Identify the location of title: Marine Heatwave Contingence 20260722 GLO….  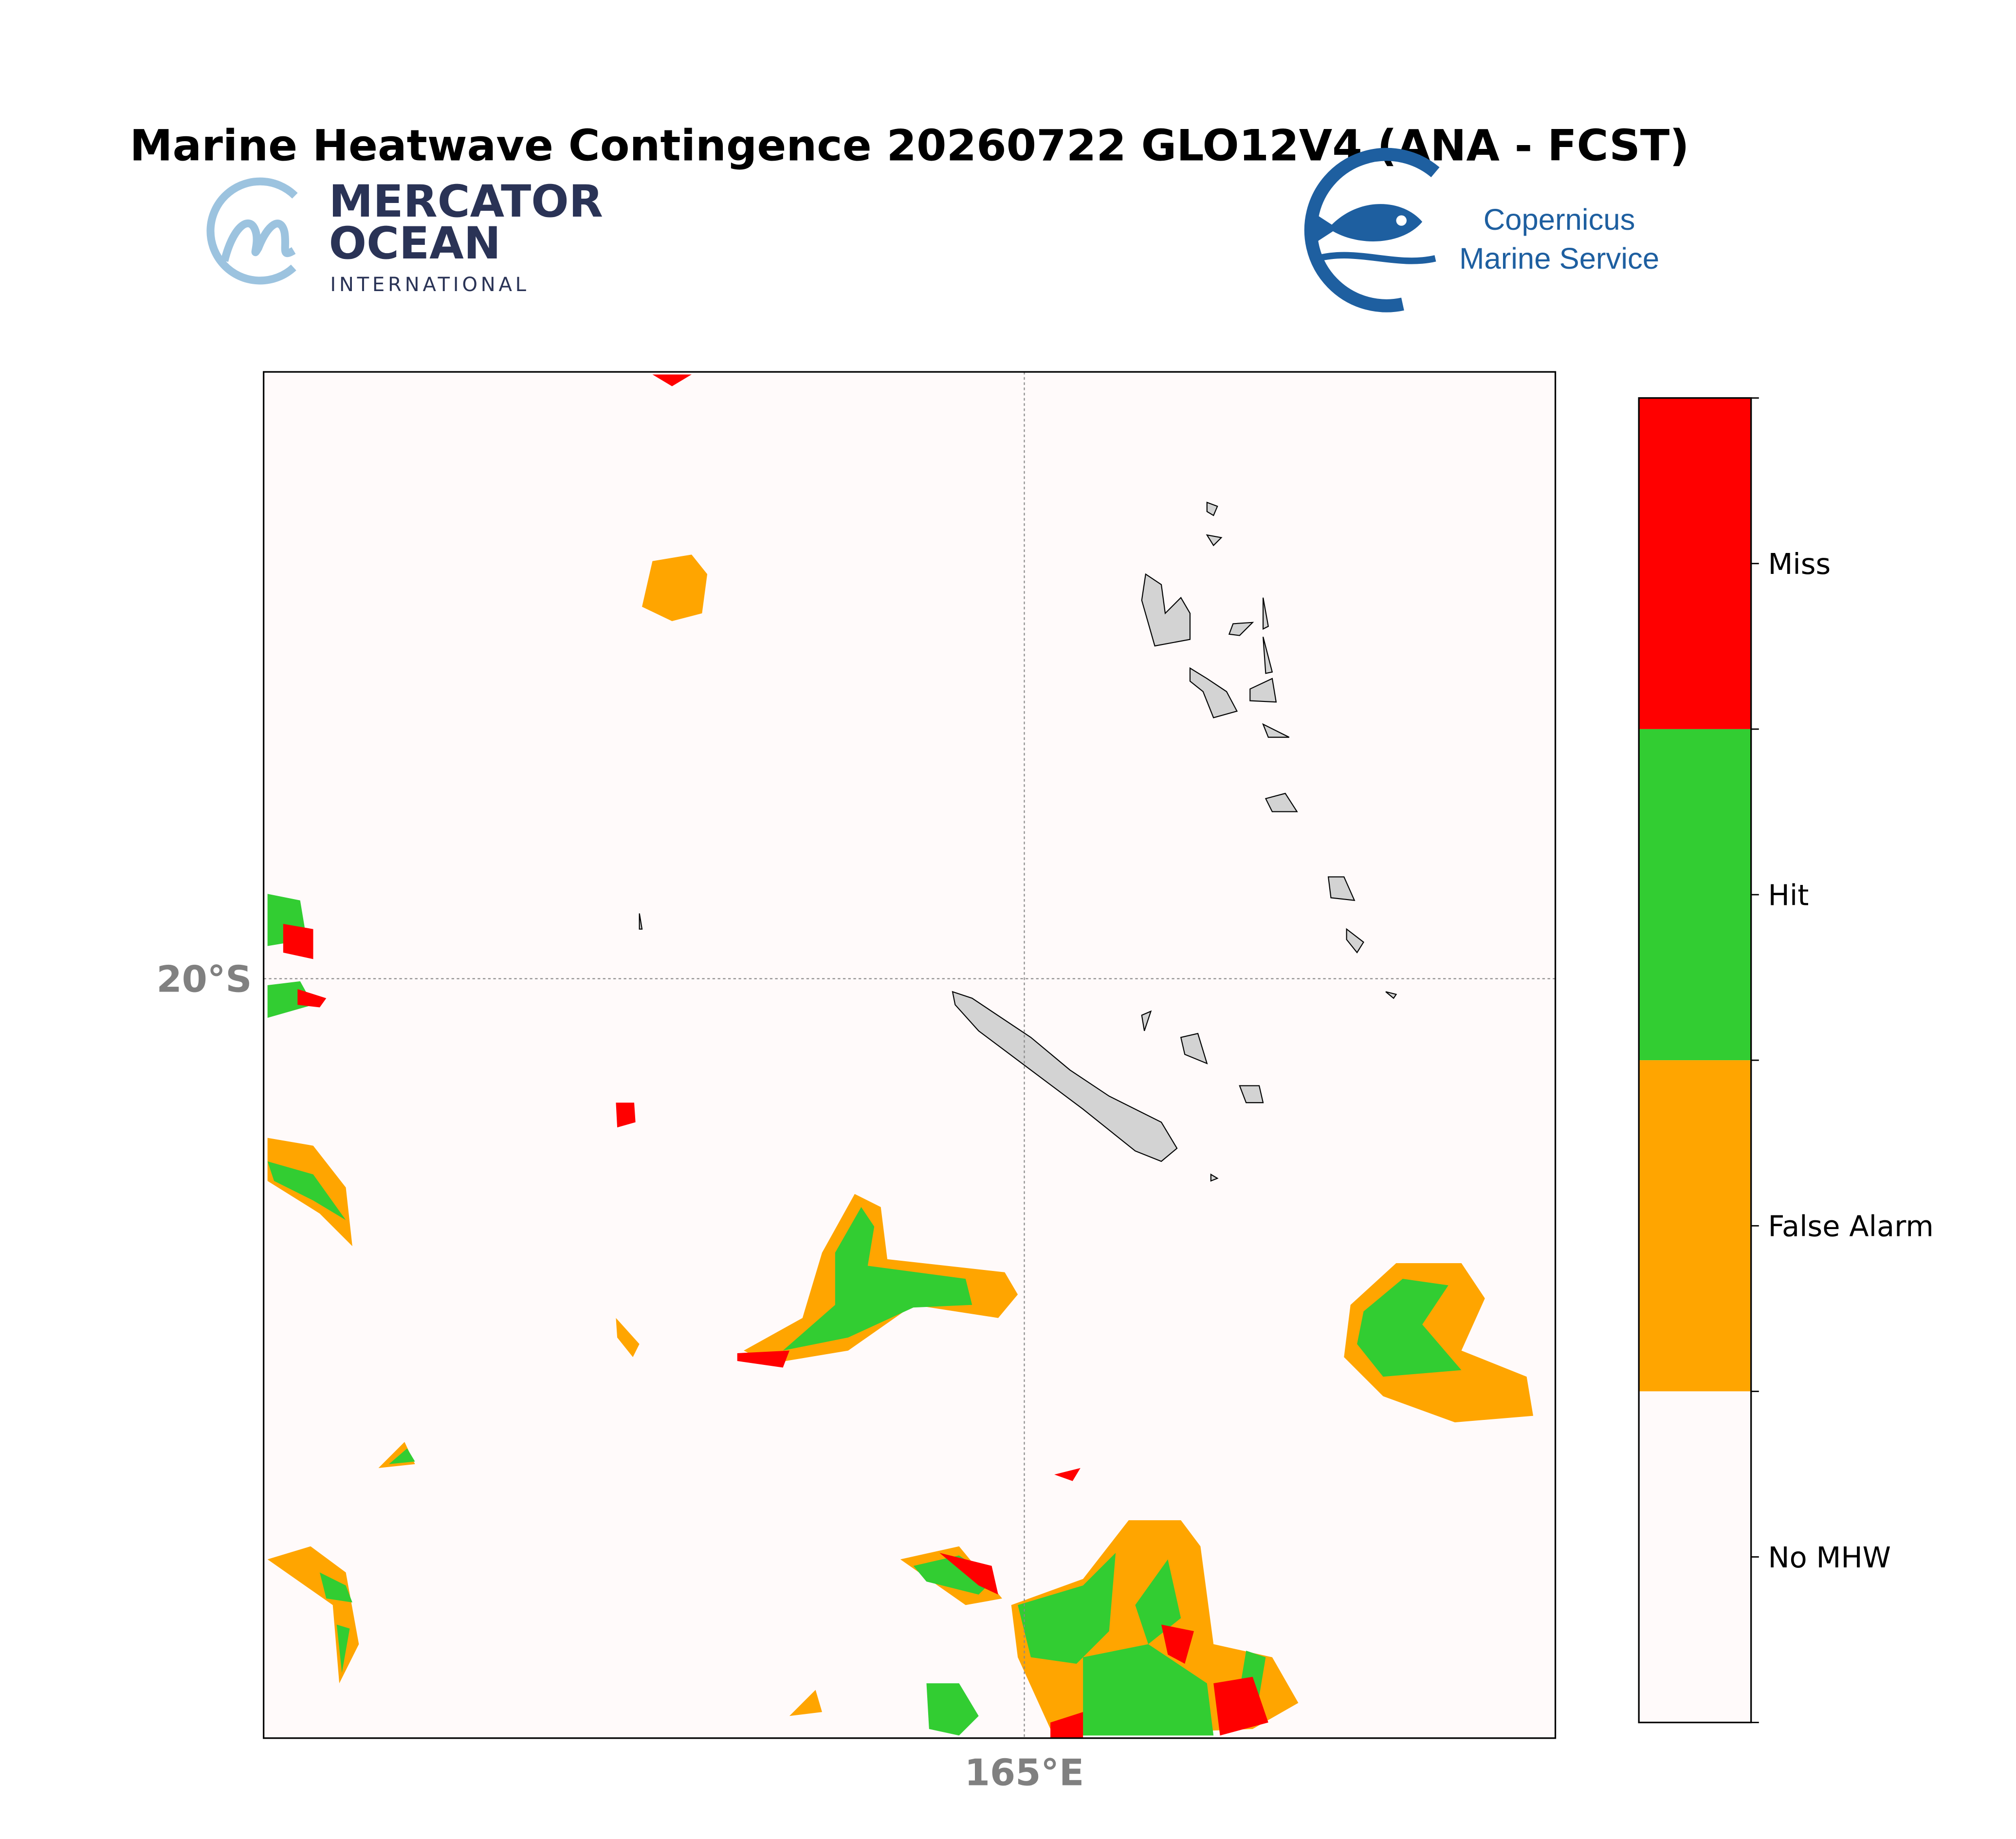
(909, 146).